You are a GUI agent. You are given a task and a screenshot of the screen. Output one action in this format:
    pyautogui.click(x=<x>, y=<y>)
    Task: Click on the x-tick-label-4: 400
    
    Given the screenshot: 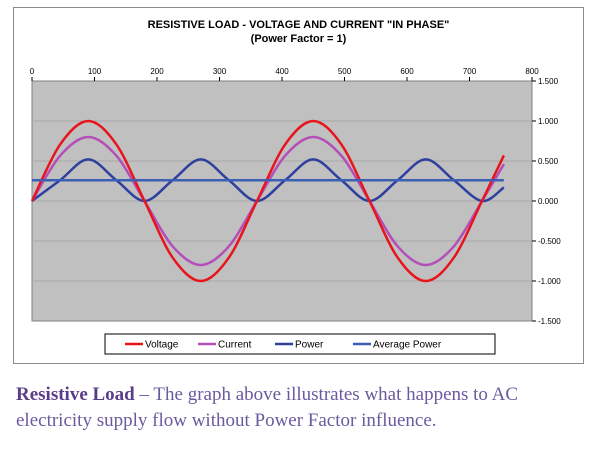 What is the action you would take?
    pyautogui.click(x=282, y=71)
    